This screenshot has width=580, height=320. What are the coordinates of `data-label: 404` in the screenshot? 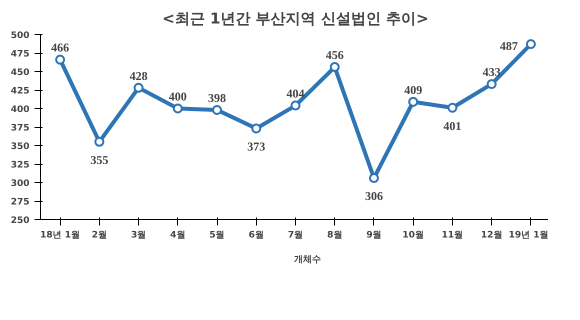 It's located at (295, 93).